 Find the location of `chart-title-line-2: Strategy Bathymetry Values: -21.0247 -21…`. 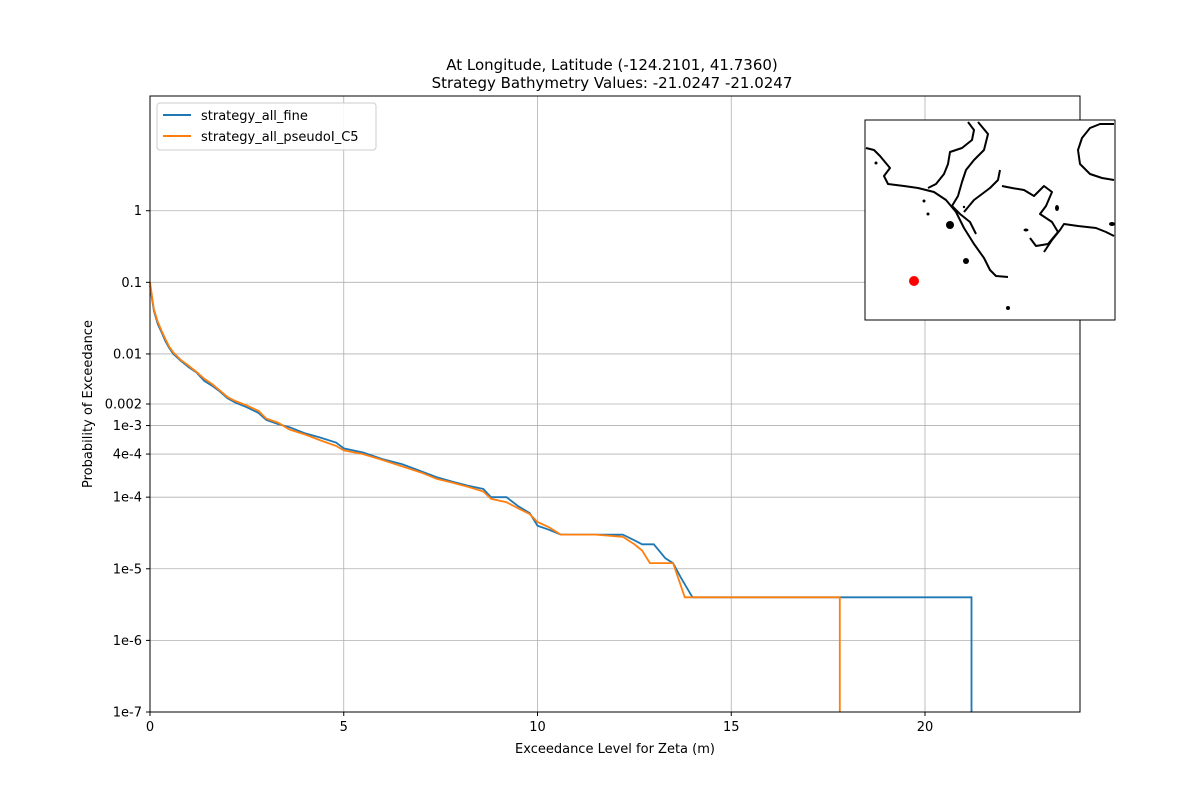

chart-title-line-2: Strategy Bathymetry Values: -21.0247 -21… is located at coordinates (612, 83).